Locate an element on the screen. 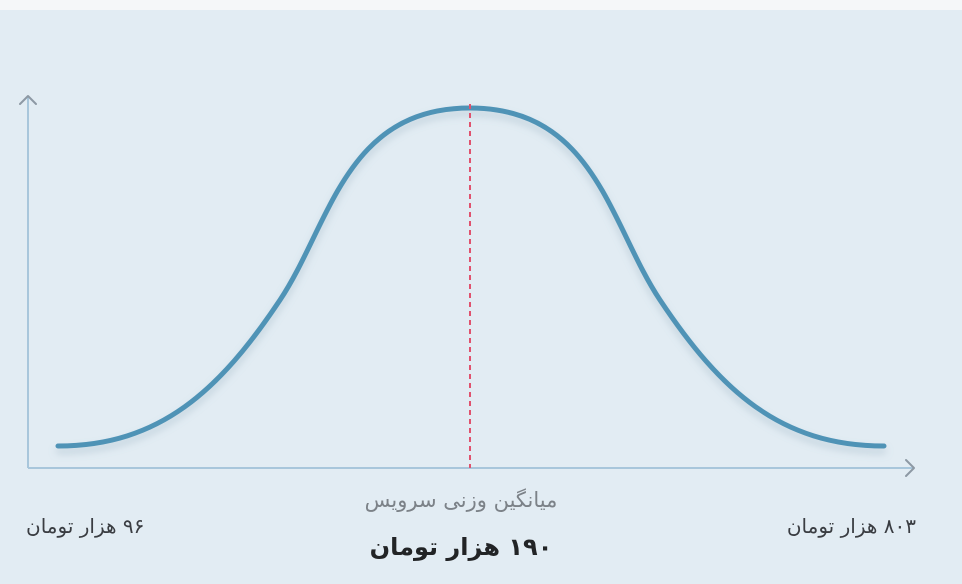 This screenshot has height=584, width=962. min-price-label: ۹۶ هزار تومان is located at coordinates (85, 526).